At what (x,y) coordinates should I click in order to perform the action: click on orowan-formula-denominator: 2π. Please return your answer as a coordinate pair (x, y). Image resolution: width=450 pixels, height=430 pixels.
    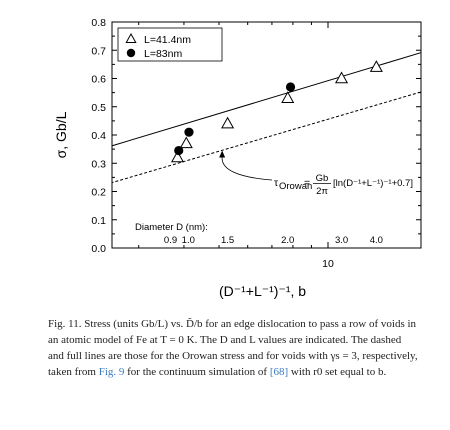
    Looking at the image, I should click on (322, 191).